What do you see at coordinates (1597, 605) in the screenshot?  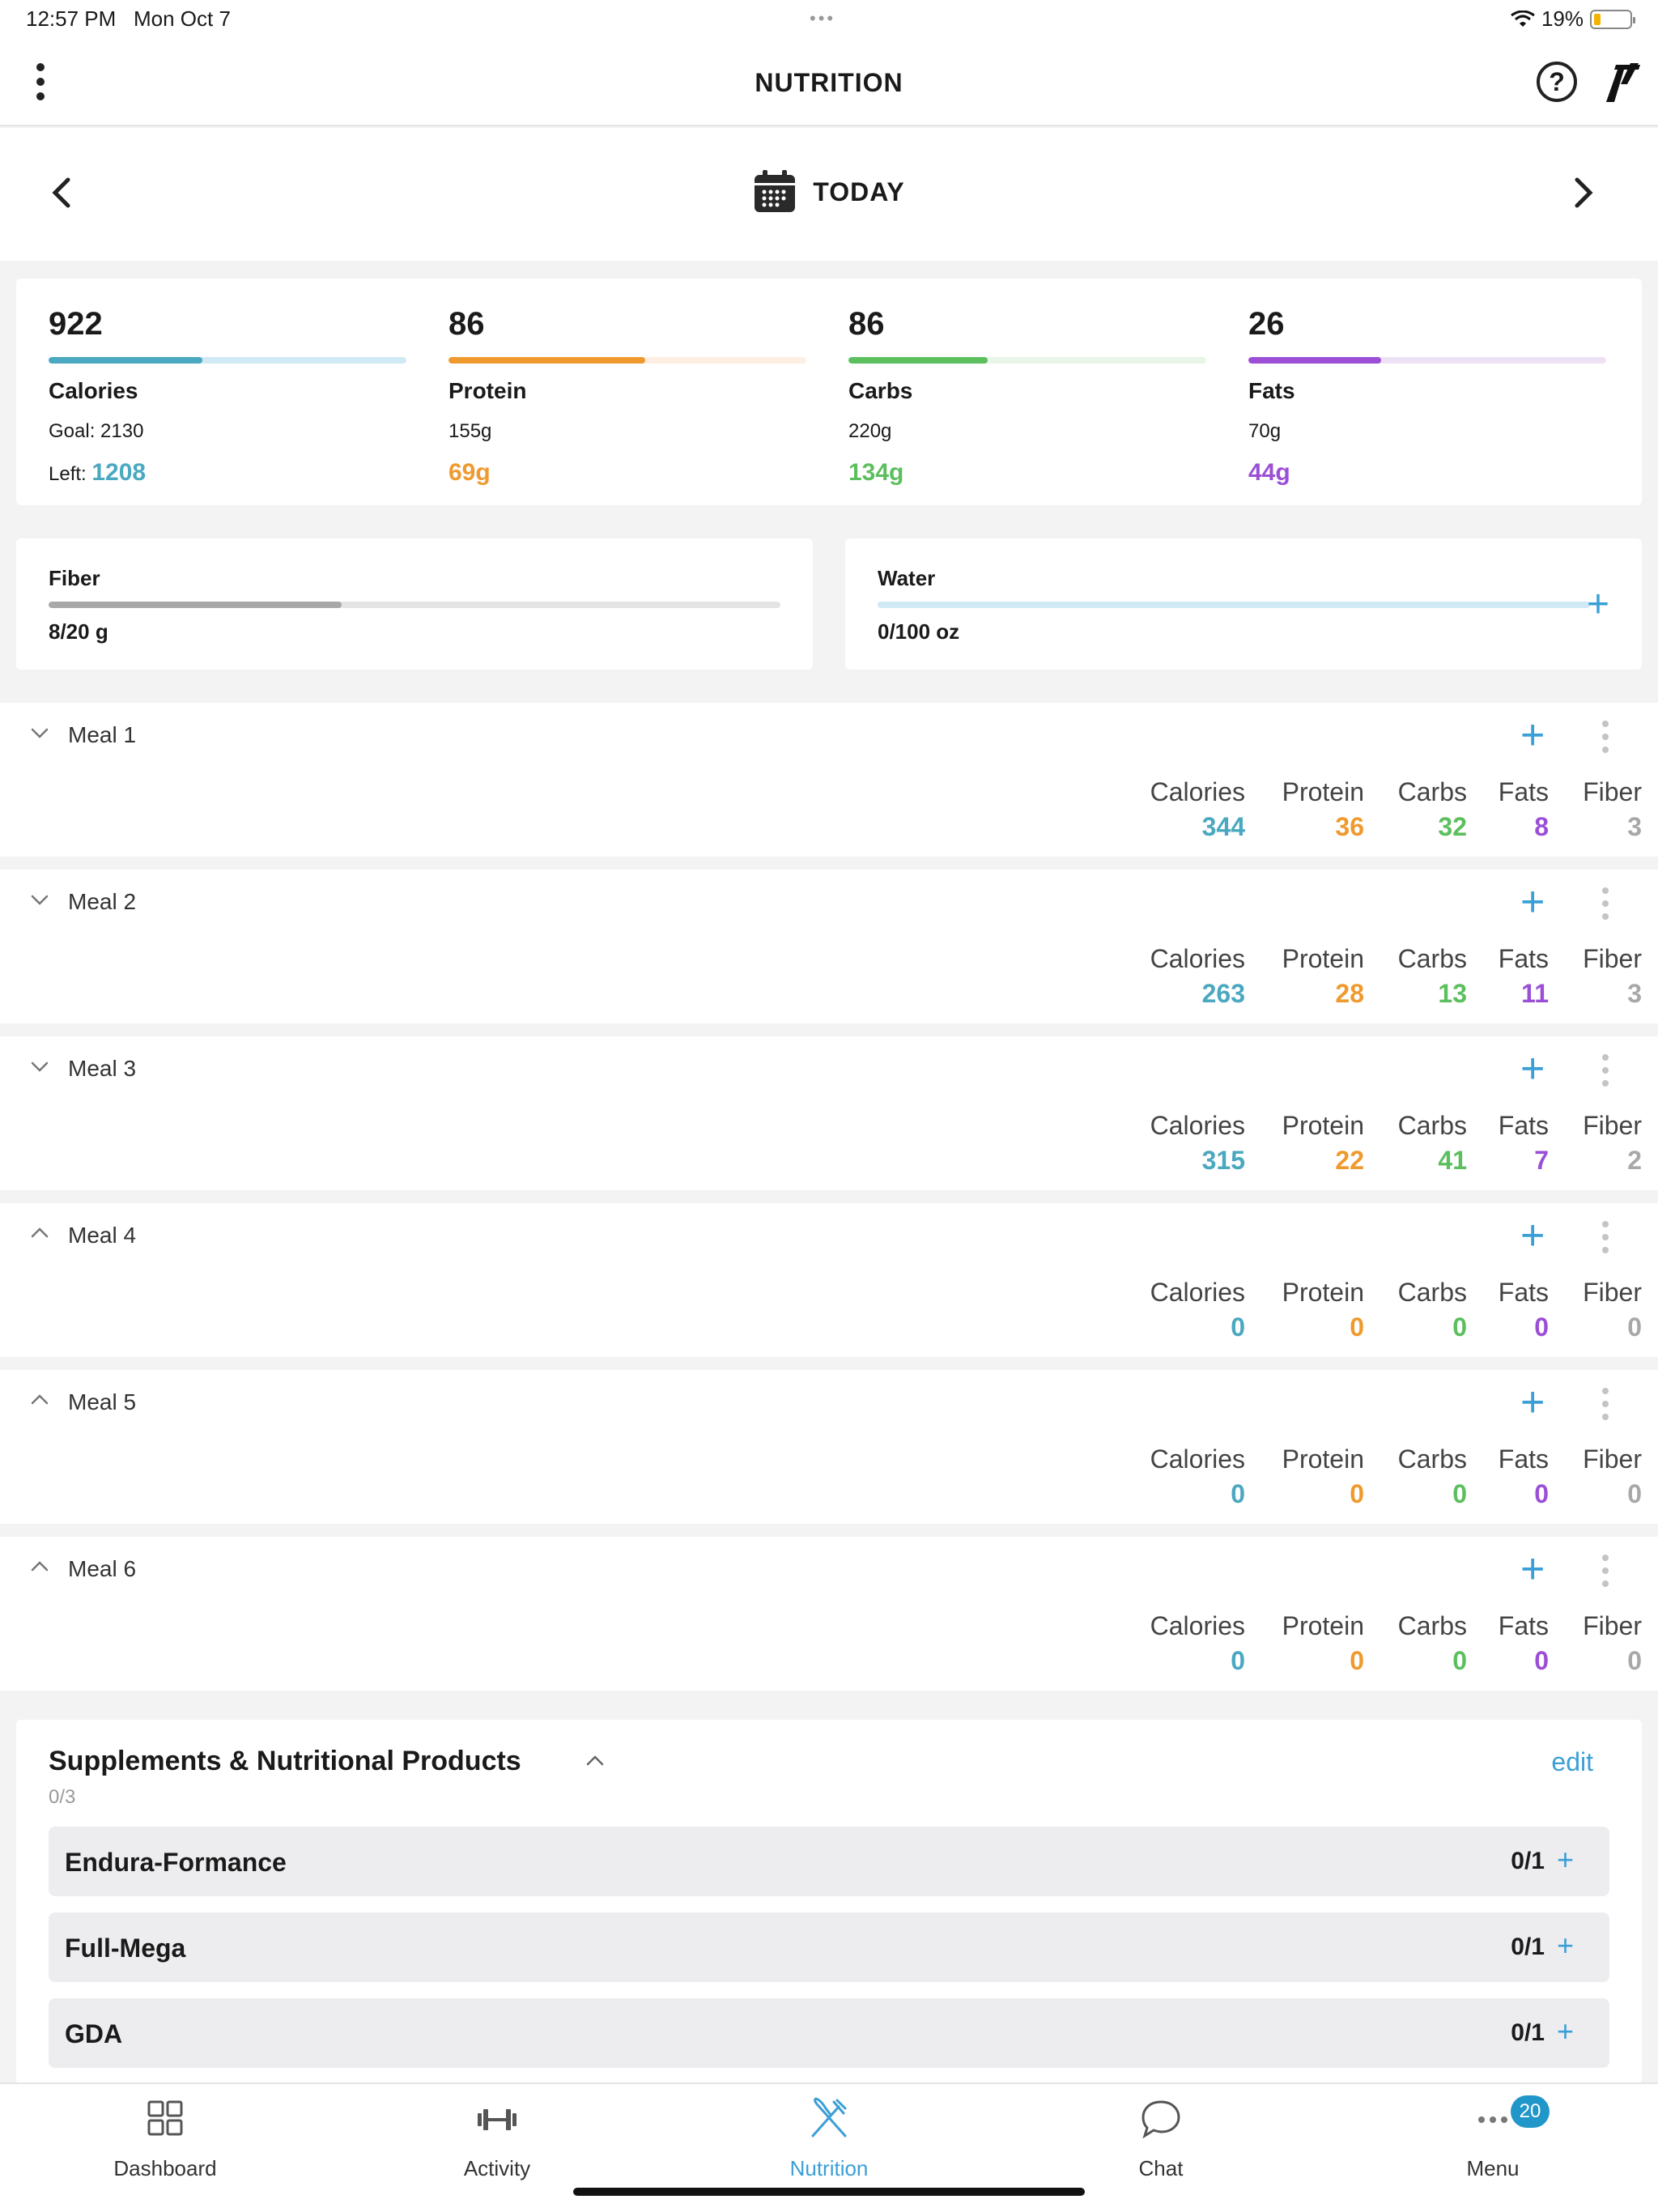 I see `add-water-button: +` at bounding box center [1597, 605].